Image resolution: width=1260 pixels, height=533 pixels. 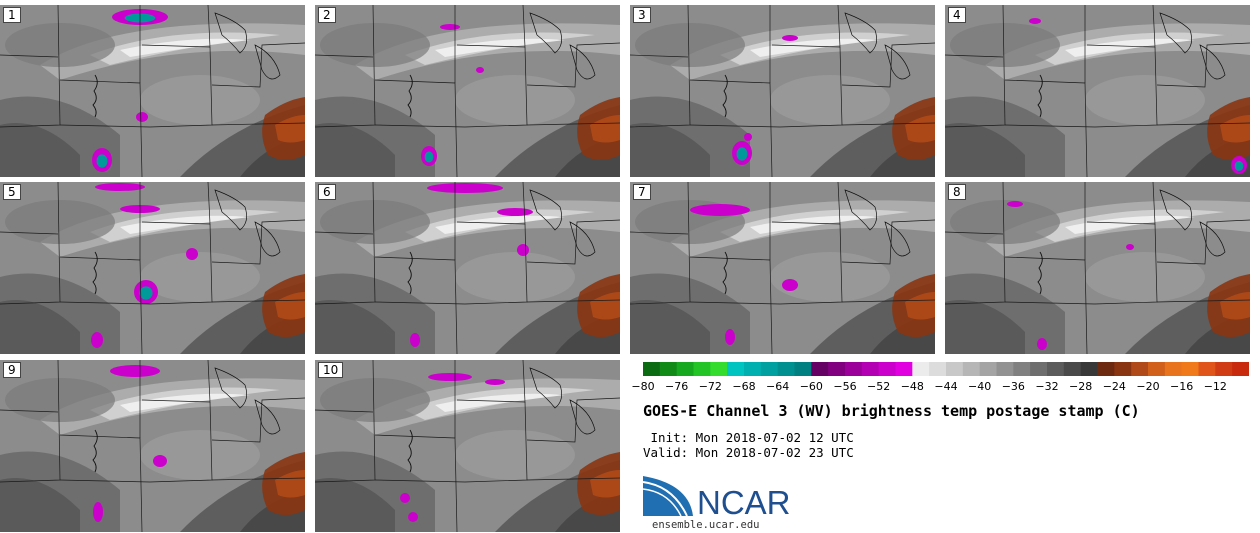 I want to click on colorbar-tick-label: −64, so click(x=778, y=386).